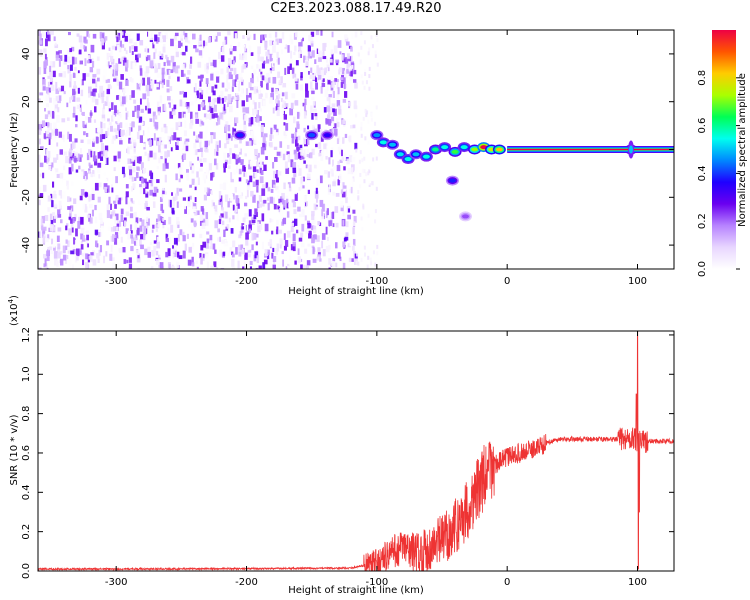  Describe the element at coordinates (590, 149) in the screenshot. I see `spectrogram-carrier-line` at that location.